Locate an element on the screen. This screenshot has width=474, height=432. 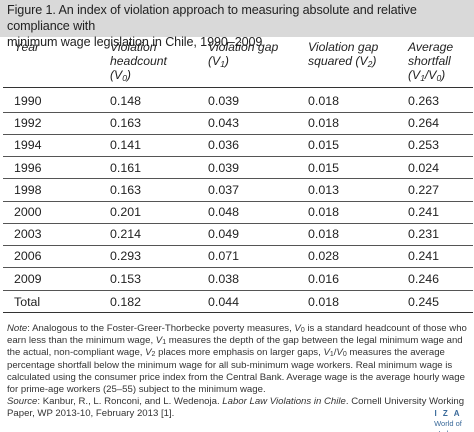
table-cell: 0.161 is located at coordinates (126, 167).